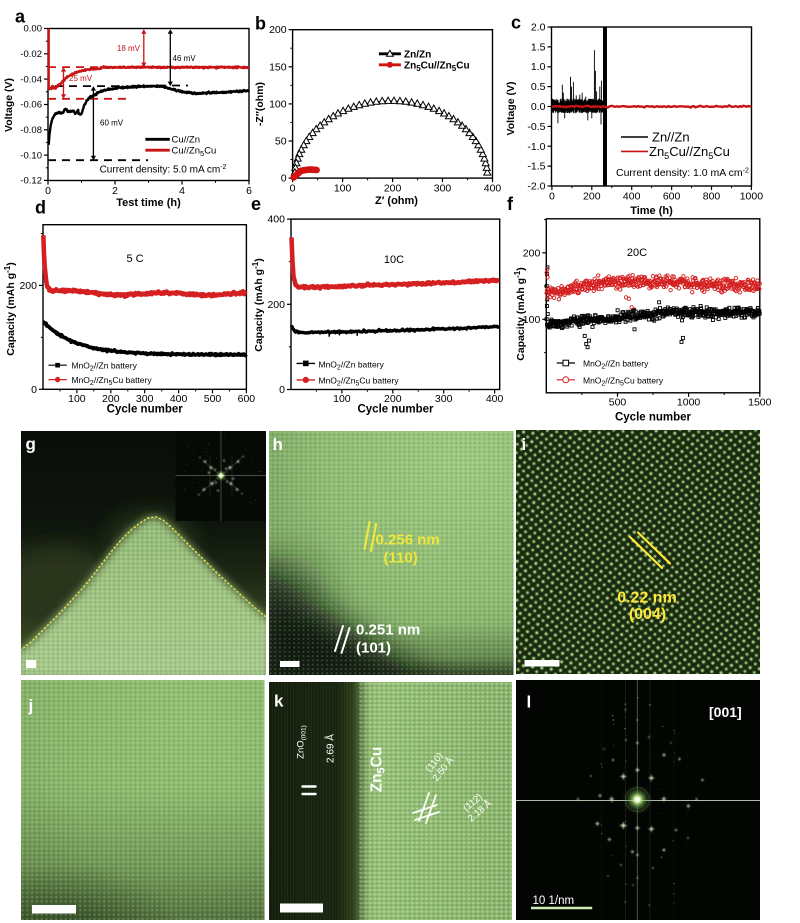 The width and height of the screenshot is (800, 923). What do you see at coordinates (81, 78) in the screenshot?
I see `svg-text: 25 mV` at bounding box center [81, 78].